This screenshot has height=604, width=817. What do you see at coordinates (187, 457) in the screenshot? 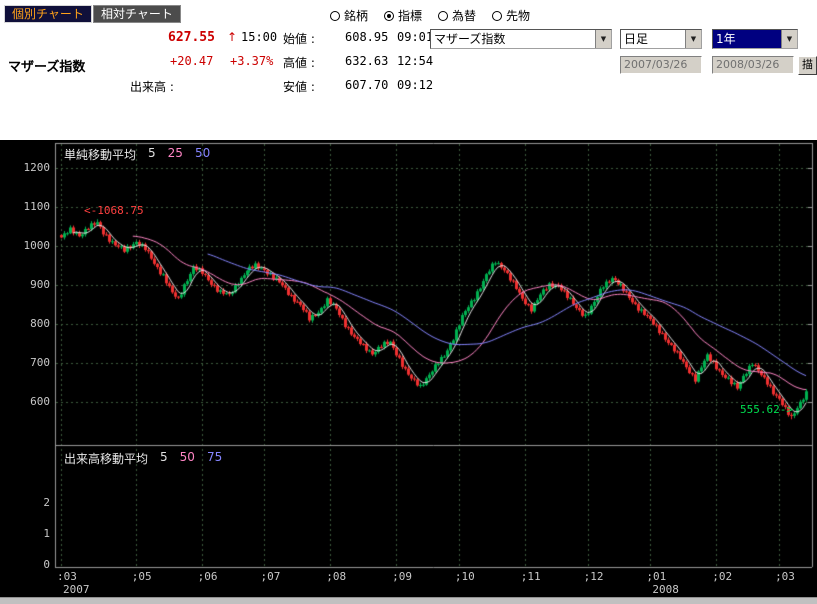
I see `volume-ma-period-50: 50` at bounding box center [187, 457].